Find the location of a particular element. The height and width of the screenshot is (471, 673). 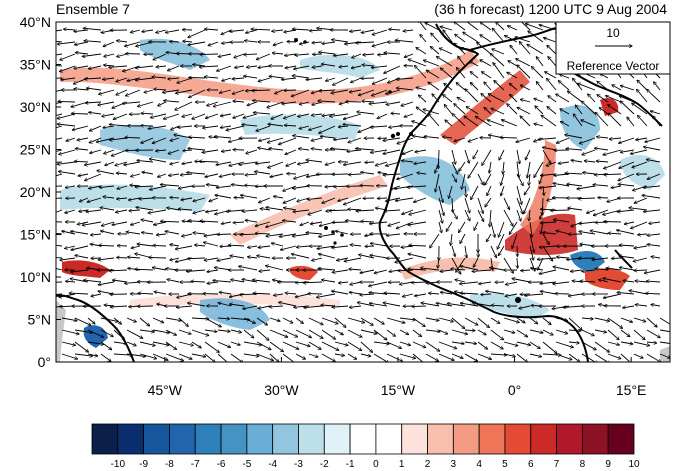

lon-tick-label: 30°W is located at coordinates (281, 390).